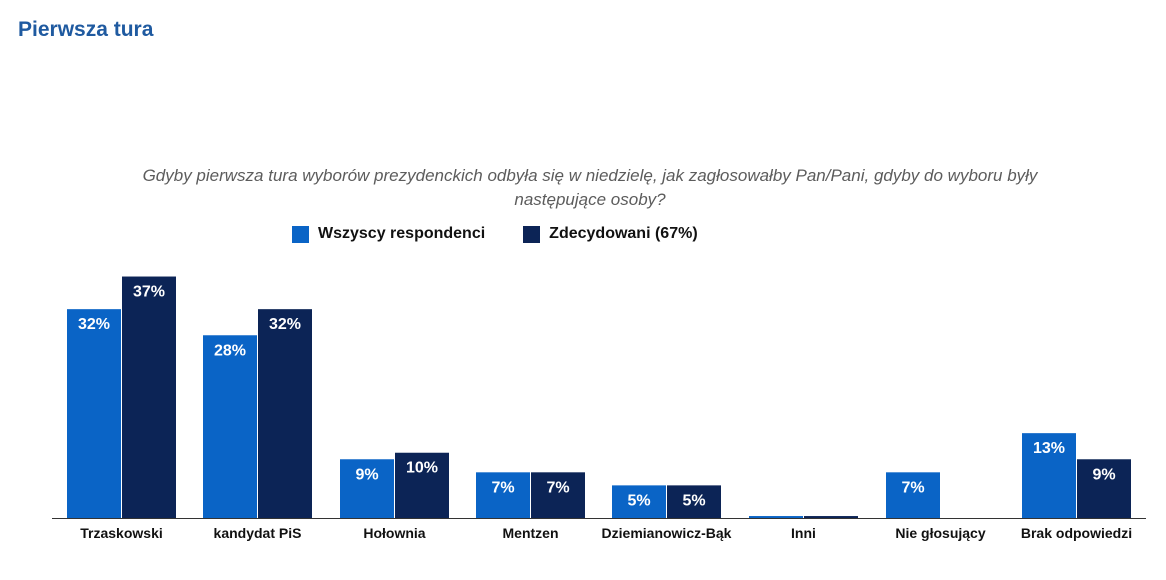 The width and height of the screenshot is (1166, 580). Describe the element at coordinates (514, 234) in the screenshot. I see `chart-legend: Wszyscy respondenci Zdecydowani (67%)` at that location.